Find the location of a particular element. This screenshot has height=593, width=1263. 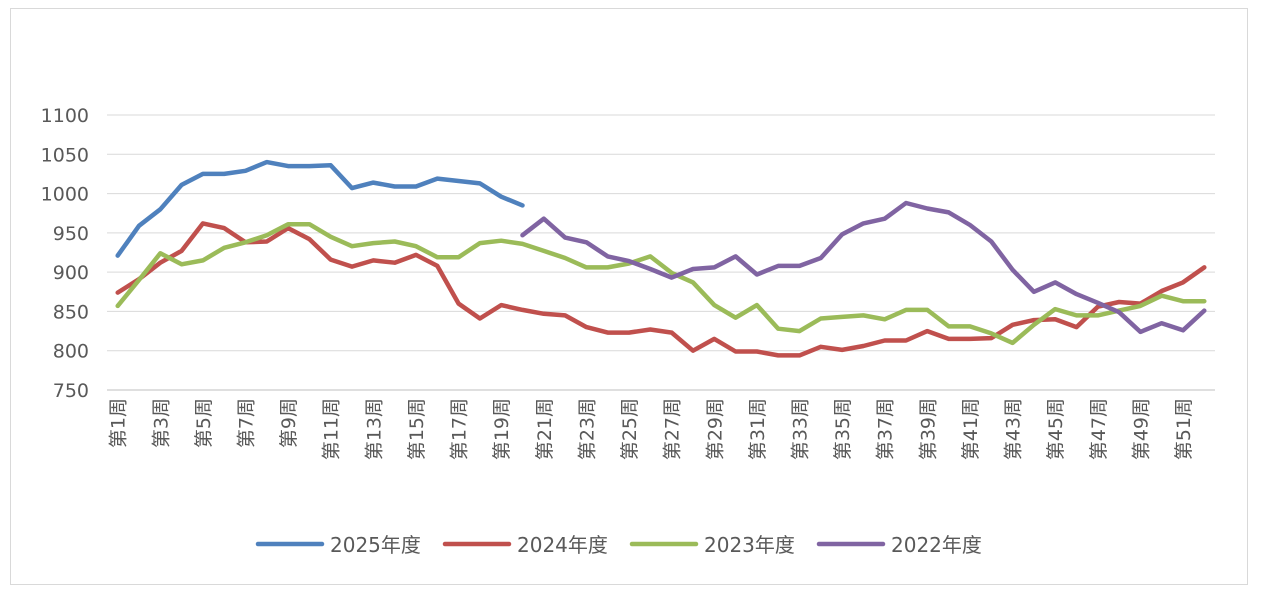

y-tick-label: 900 is located at coordinates (71, 273).